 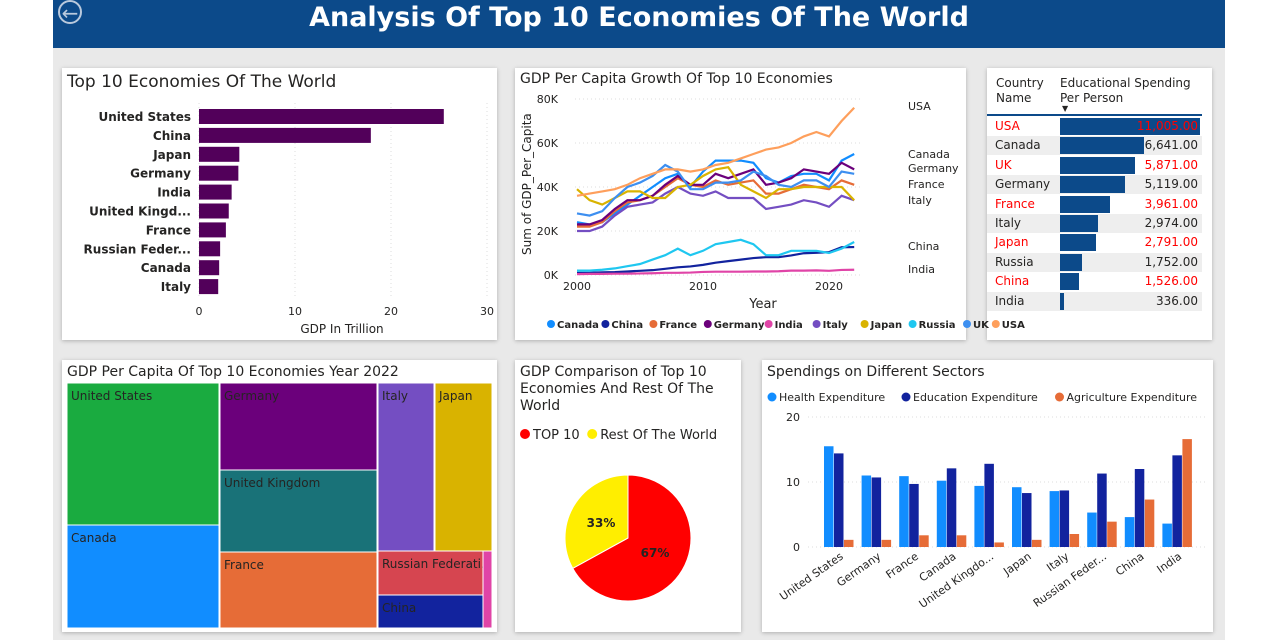 I want to click on chart-title: Top 10 Economies Of The World, so click(x=201, y=82).